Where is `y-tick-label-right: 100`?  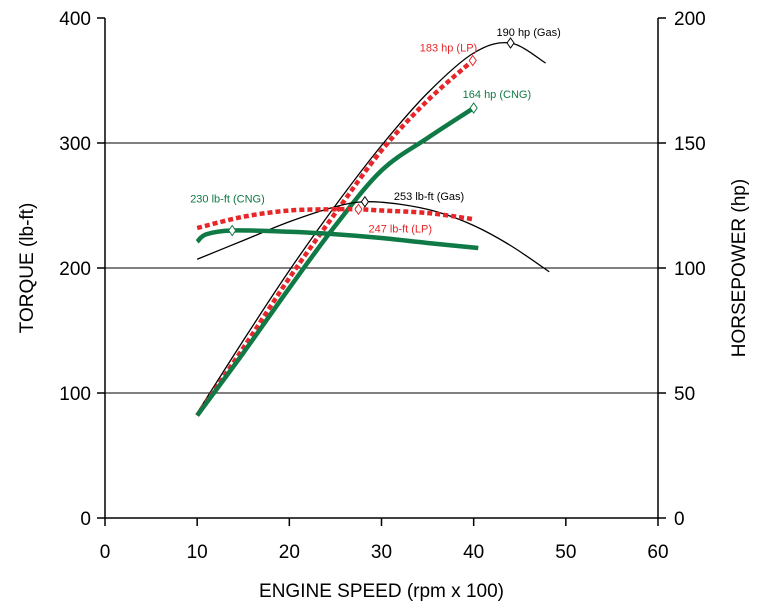
y-tick-label-right: 100 is located at coordinates (690, 269).